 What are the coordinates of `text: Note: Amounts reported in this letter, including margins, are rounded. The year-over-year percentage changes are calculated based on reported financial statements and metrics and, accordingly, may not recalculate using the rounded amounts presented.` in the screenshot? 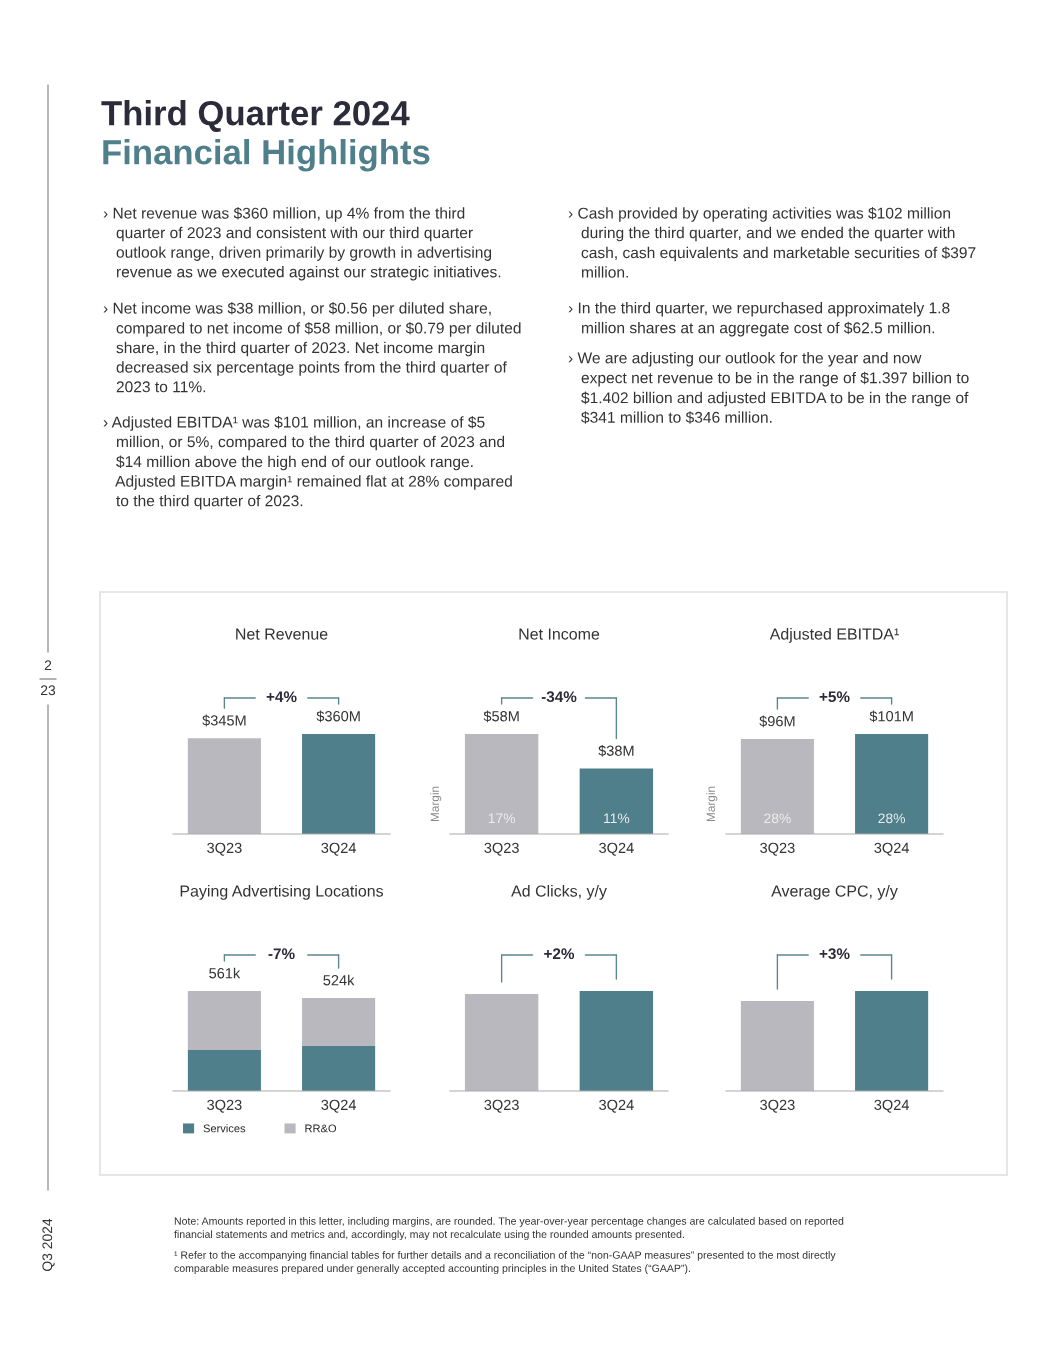 It's located at (509, 1229).